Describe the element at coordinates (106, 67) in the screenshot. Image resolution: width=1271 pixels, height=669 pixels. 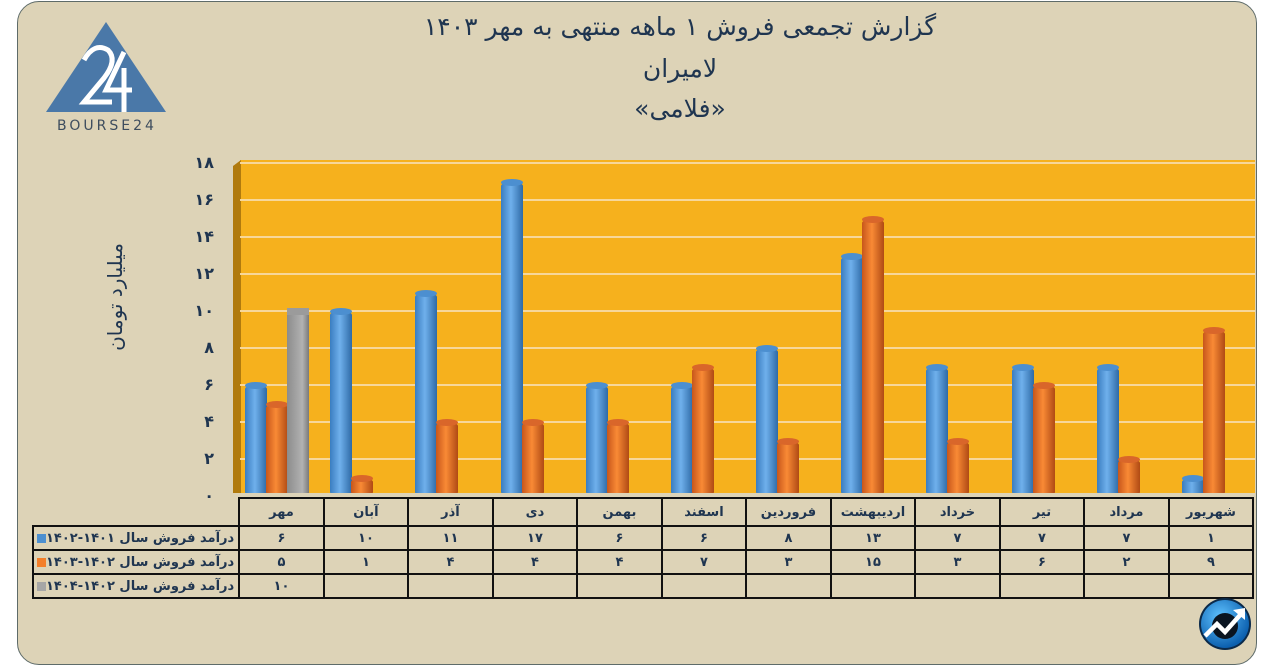
I see `bourse24-logo-icon` at that location.